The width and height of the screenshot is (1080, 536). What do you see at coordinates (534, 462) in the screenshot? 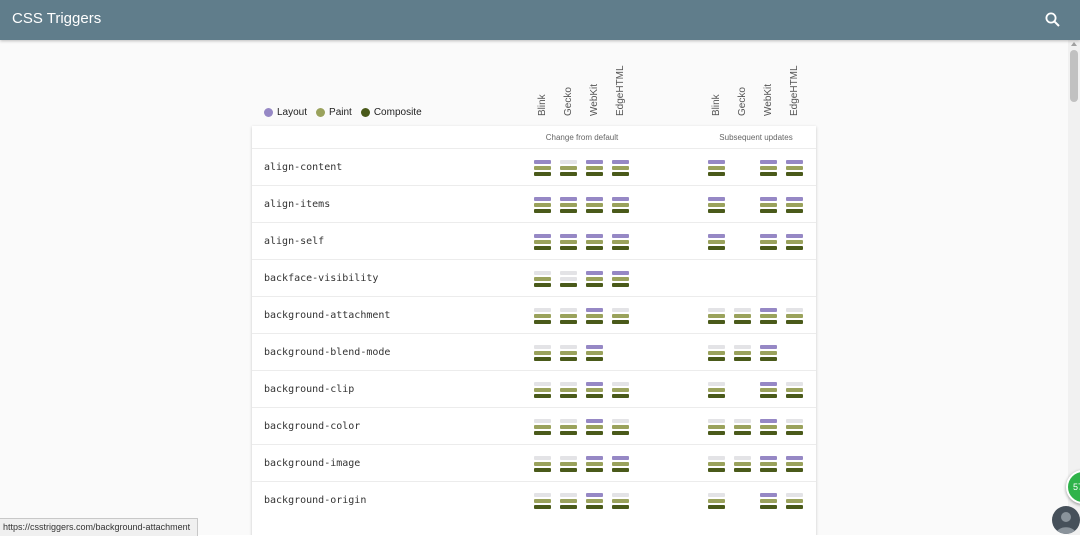
I see `table-row: background-image` at bounding box center [534, 462].